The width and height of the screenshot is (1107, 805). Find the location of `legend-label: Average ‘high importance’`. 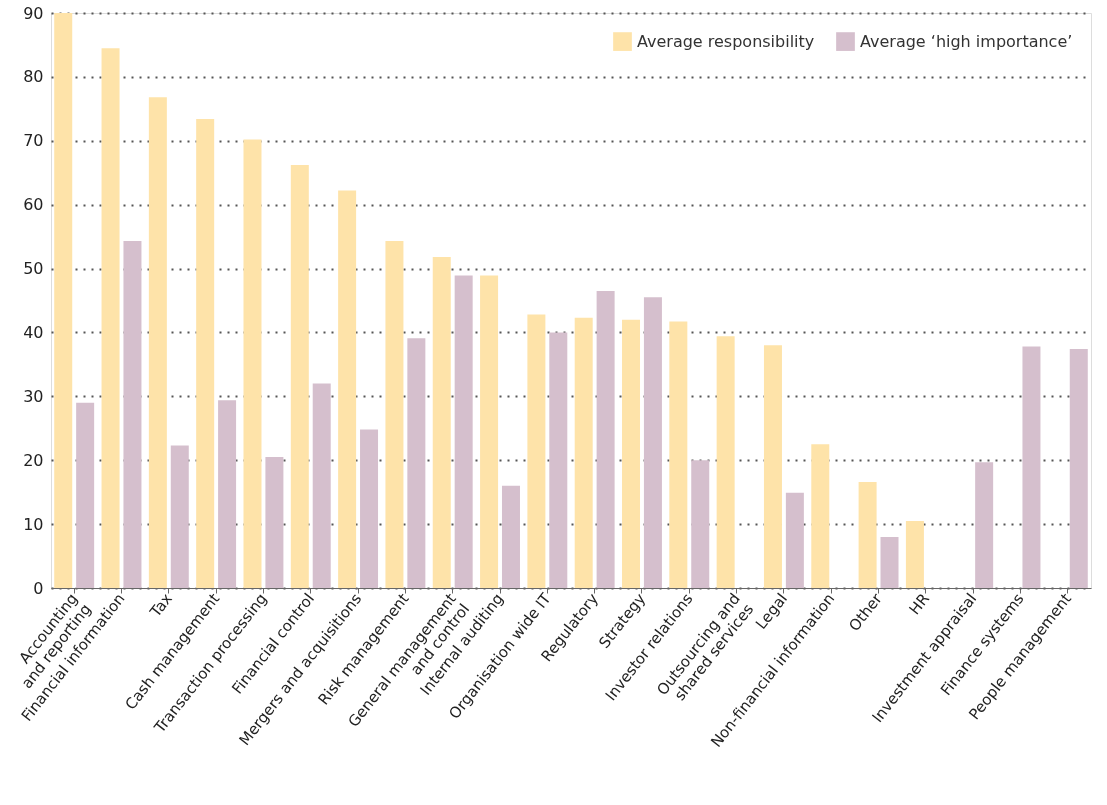

legend-label: Average ‘high importance’ is located at coordinates (966, 41).